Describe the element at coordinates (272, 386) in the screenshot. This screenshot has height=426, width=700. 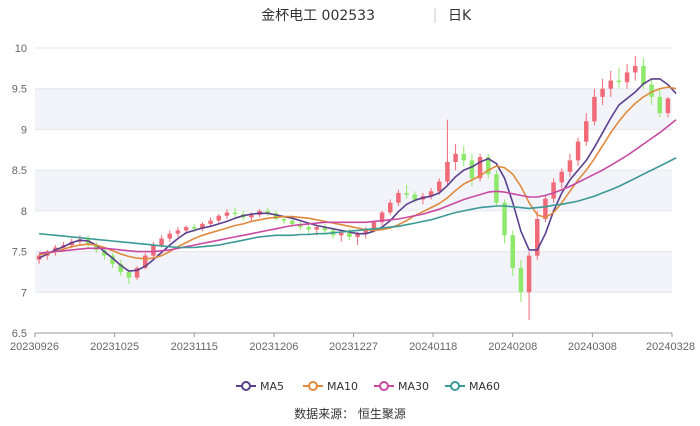
I see `legend-label: MA5` at that location.